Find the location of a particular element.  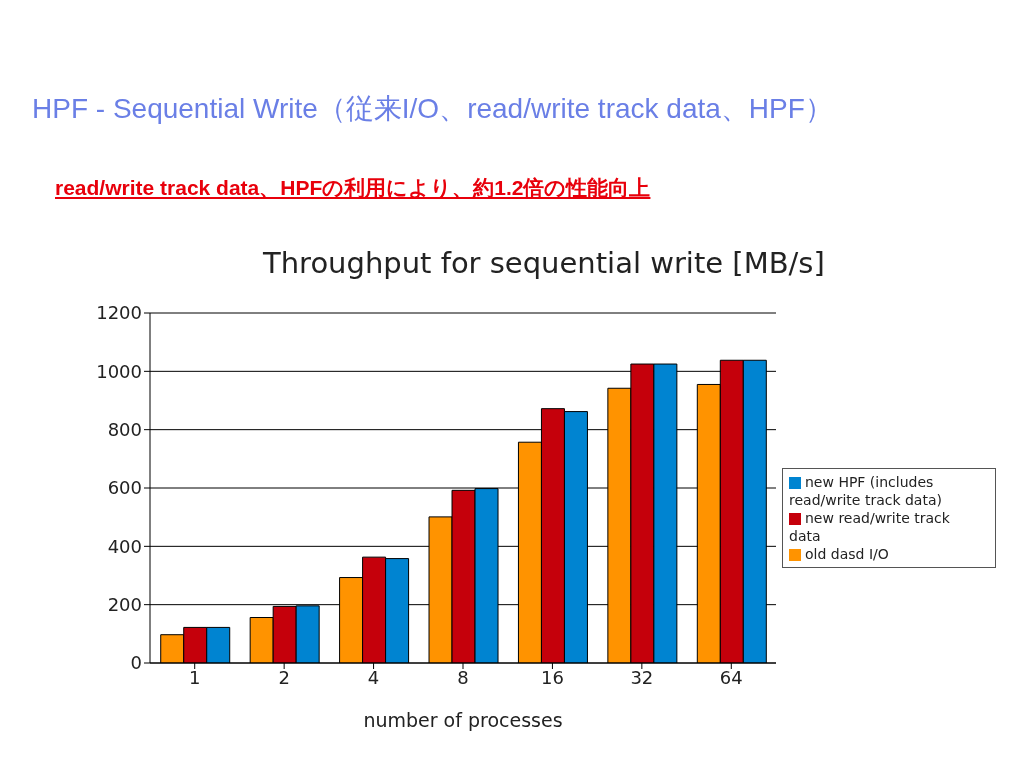

x-tick-label: 1 is located at coordinates (194, 677).